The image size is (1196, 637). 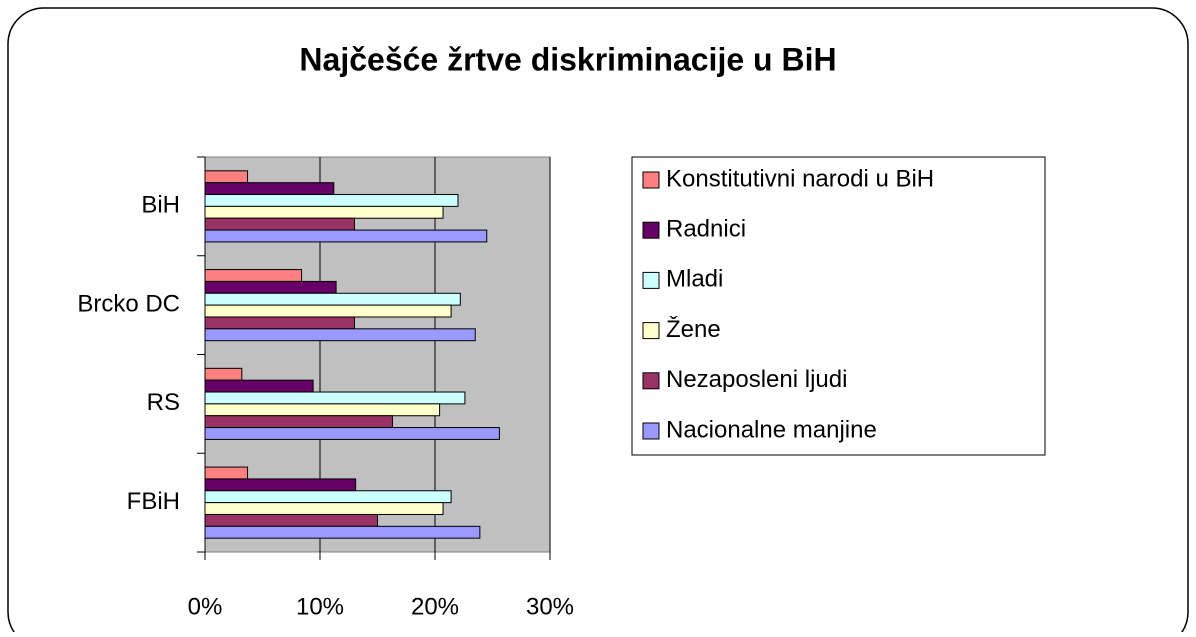 What do you see at coordinates (128, 303) in the screenshot?
I see `y-tick-label: Brcko DC` at bounding box center [128, 303].